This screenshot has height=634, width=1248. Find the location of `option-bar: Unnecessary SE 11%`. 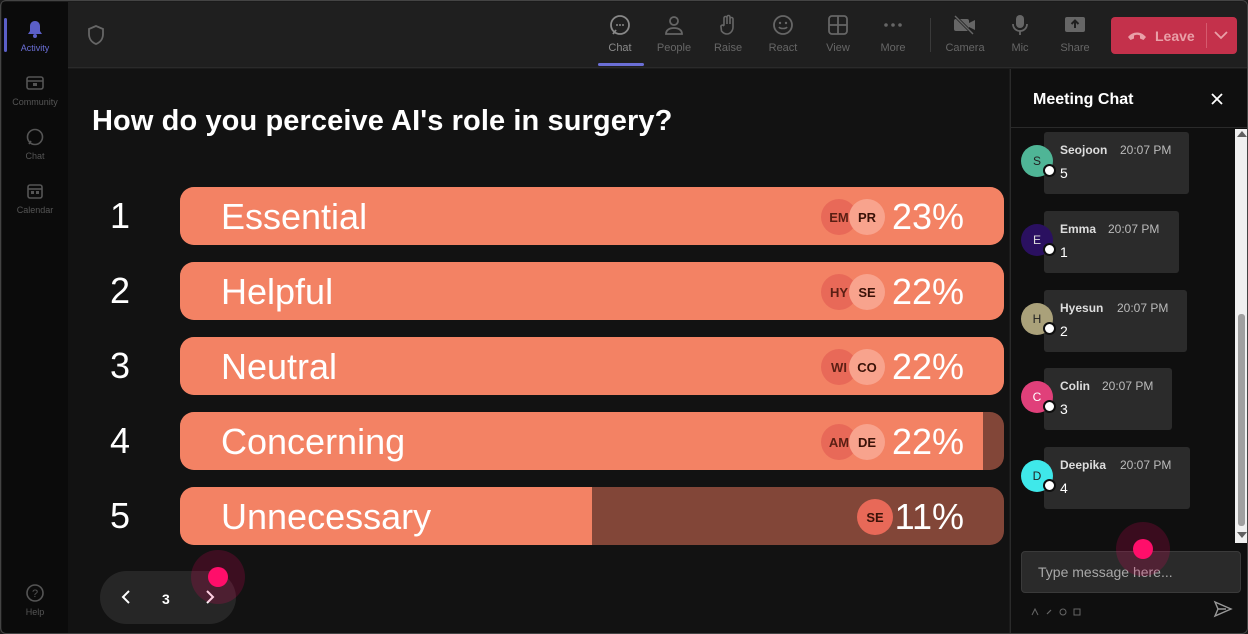

option-bar: Unnecessary SE 11% is located at coordinates (592, 516).